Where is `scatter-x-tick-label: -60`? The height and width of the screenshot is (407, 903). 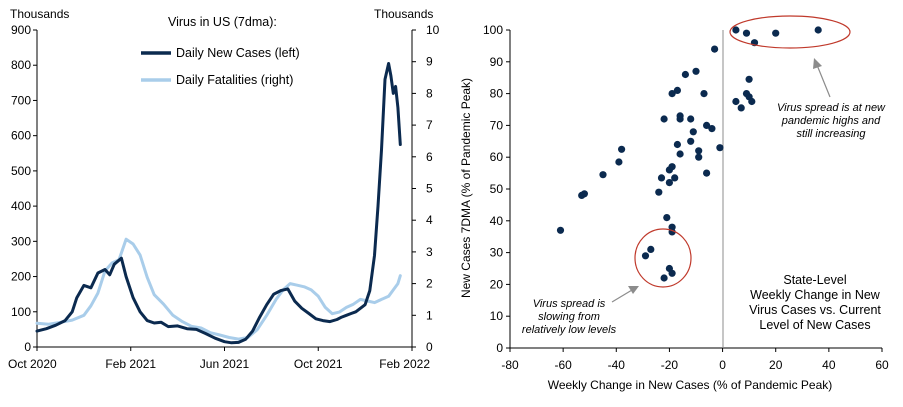
scatter-x-tick-label: -60 is located at coordinates (563, 365).